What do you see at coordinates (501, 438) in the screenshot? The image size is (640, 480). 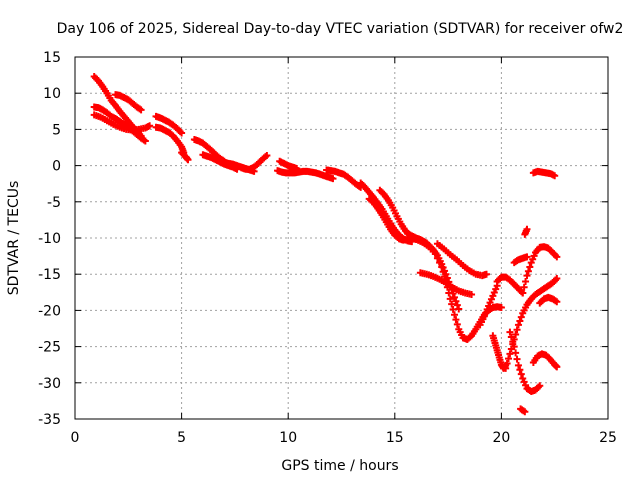 I see `x-tick-label: 20` at bounding box center [501, 438].